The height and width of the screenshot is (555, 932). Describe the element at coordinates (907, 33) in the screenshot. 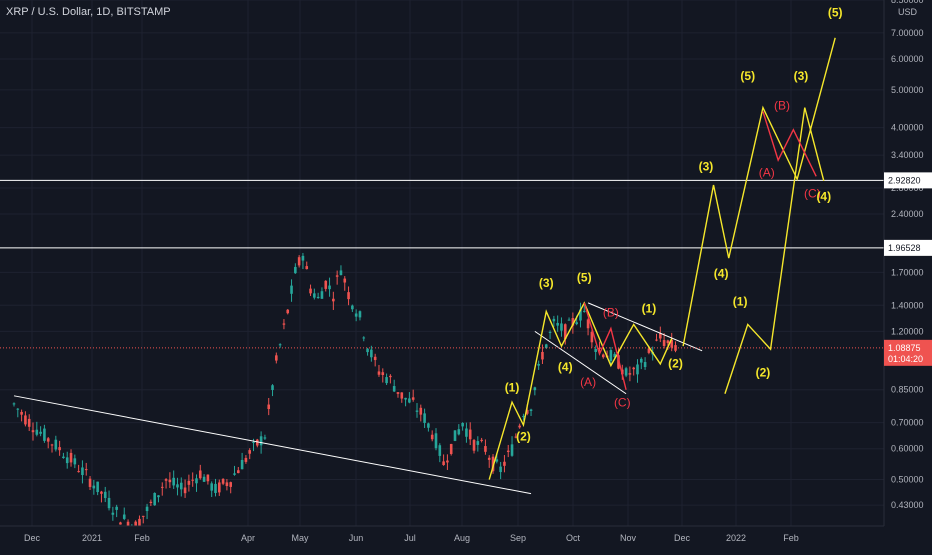

I see `price-tick-label: 7.00000` at that location.